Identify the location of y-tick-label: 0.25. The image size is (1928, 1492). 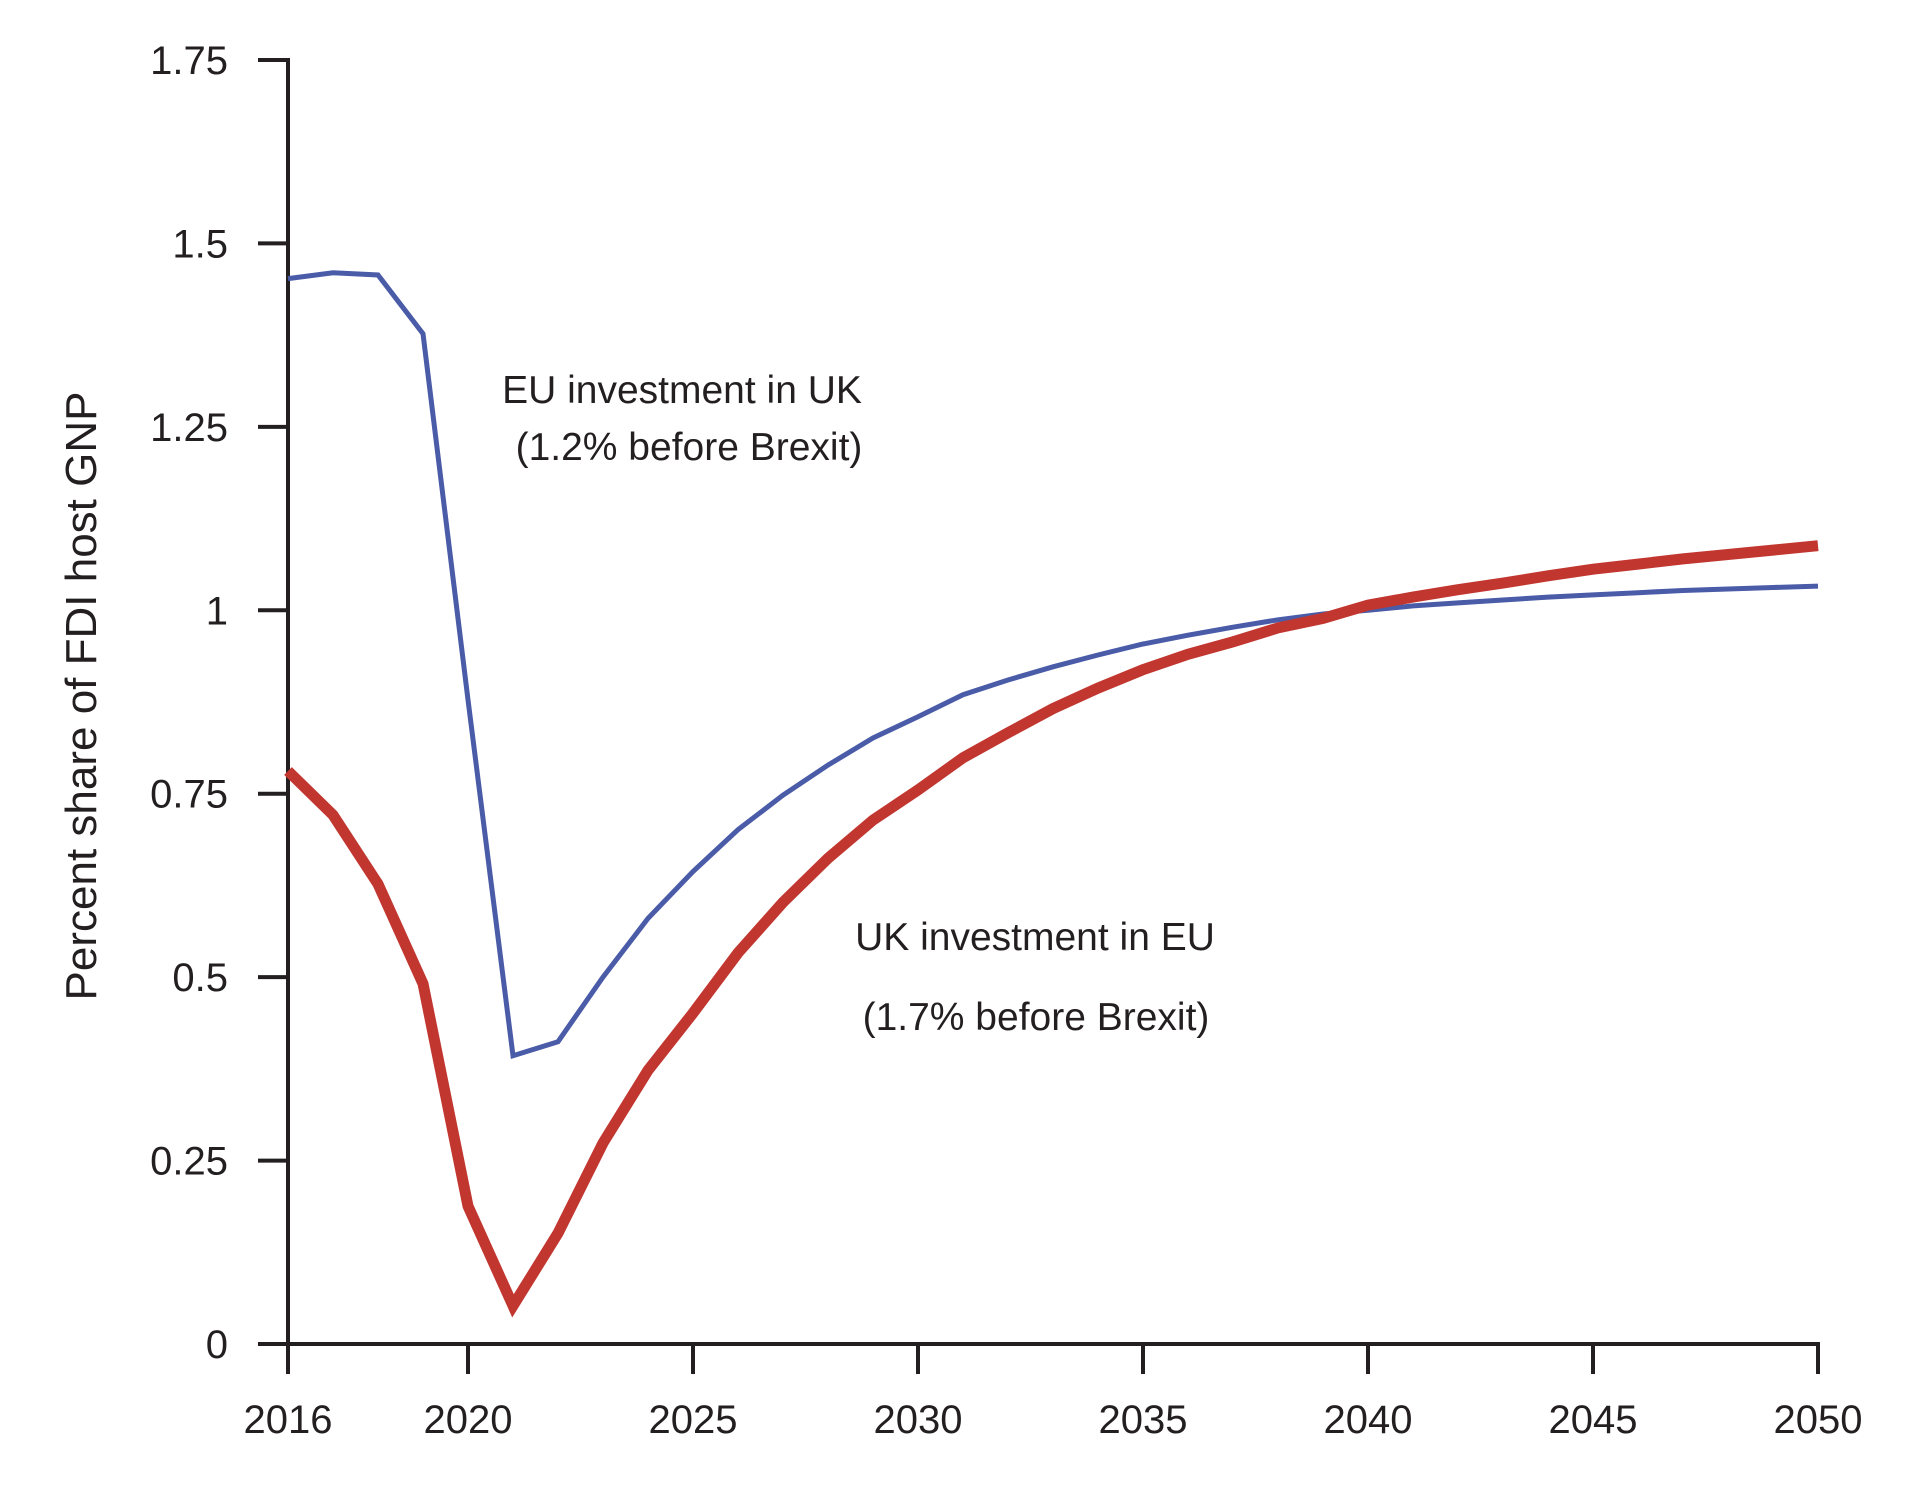
(189, 1162).